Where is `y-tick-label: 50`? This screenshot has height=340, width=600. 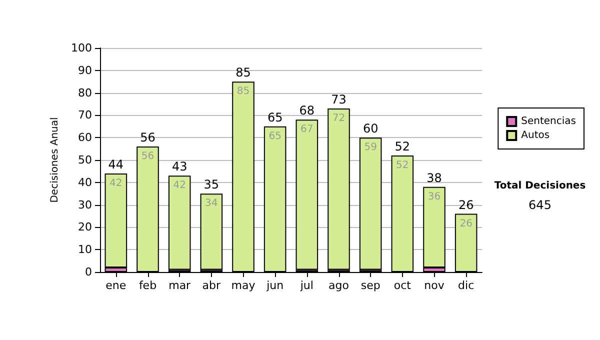 y-tick-label: 50 is located at coordinates (85, 160).